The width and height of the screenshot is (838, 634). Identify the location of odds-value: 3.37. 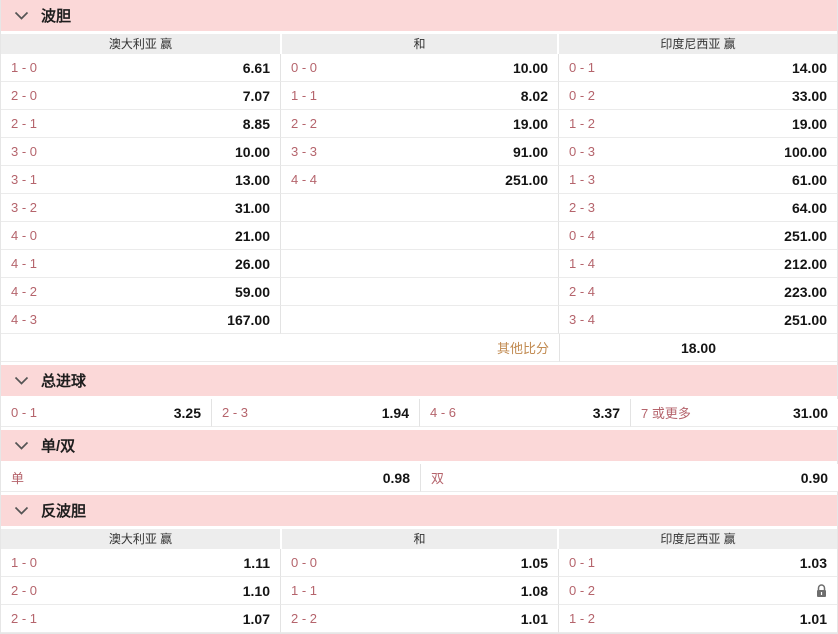
(606, 412).